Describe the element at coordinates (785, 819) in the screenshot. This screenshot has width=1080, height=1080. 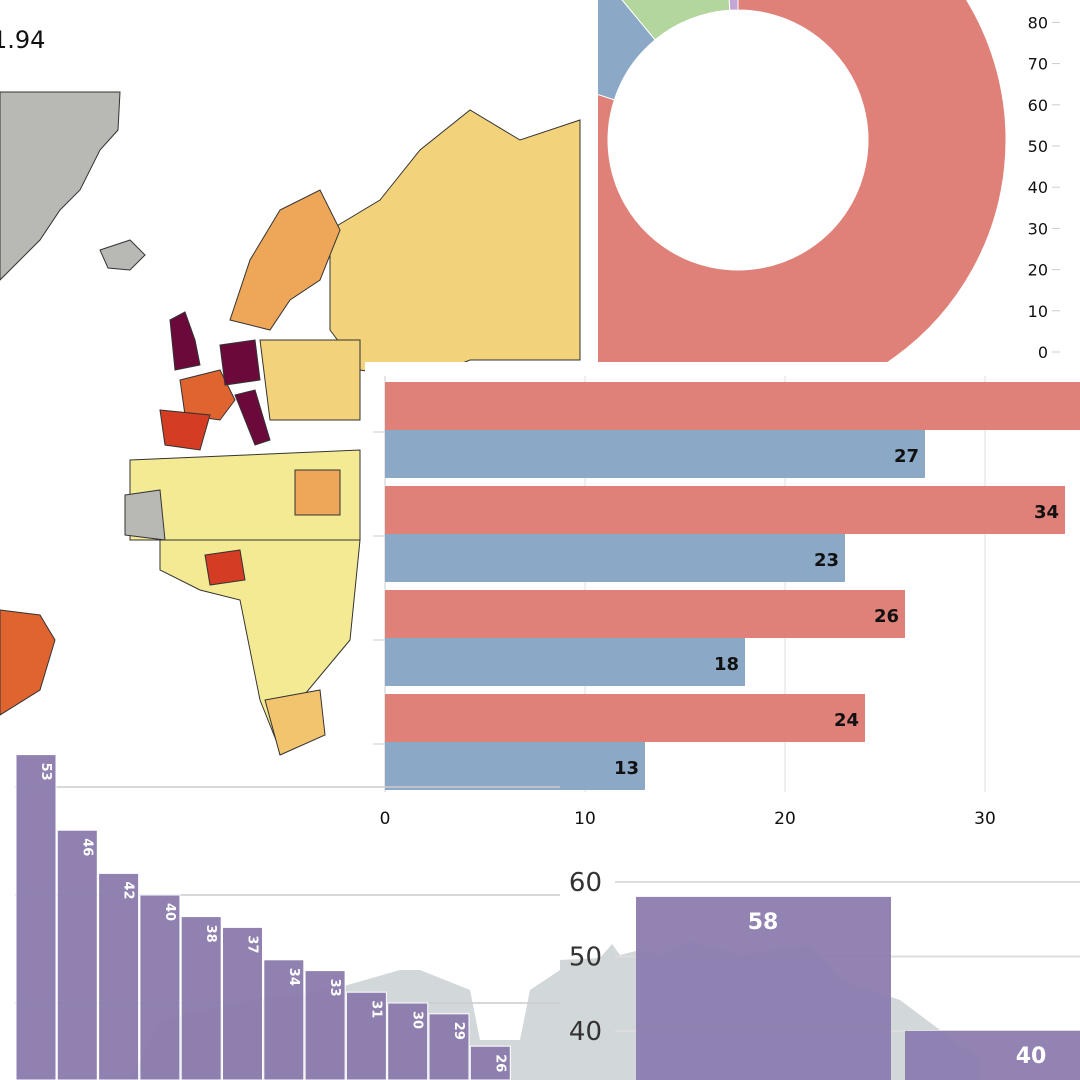
I see `hbar-x-tick-label: 20` at that location.